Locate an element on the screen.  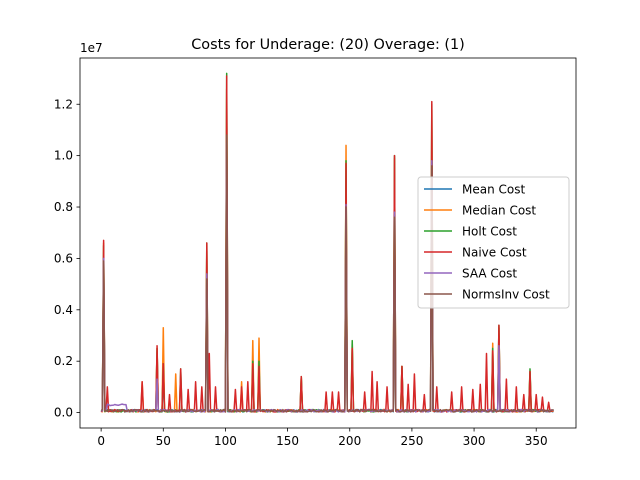
legend-entry: Naive Cost is located at coordinates (494, 253).